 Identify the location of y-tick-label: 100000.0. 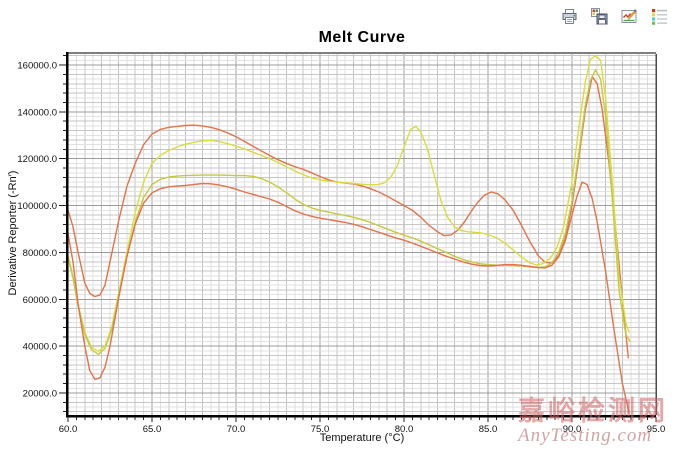
(37, 206).